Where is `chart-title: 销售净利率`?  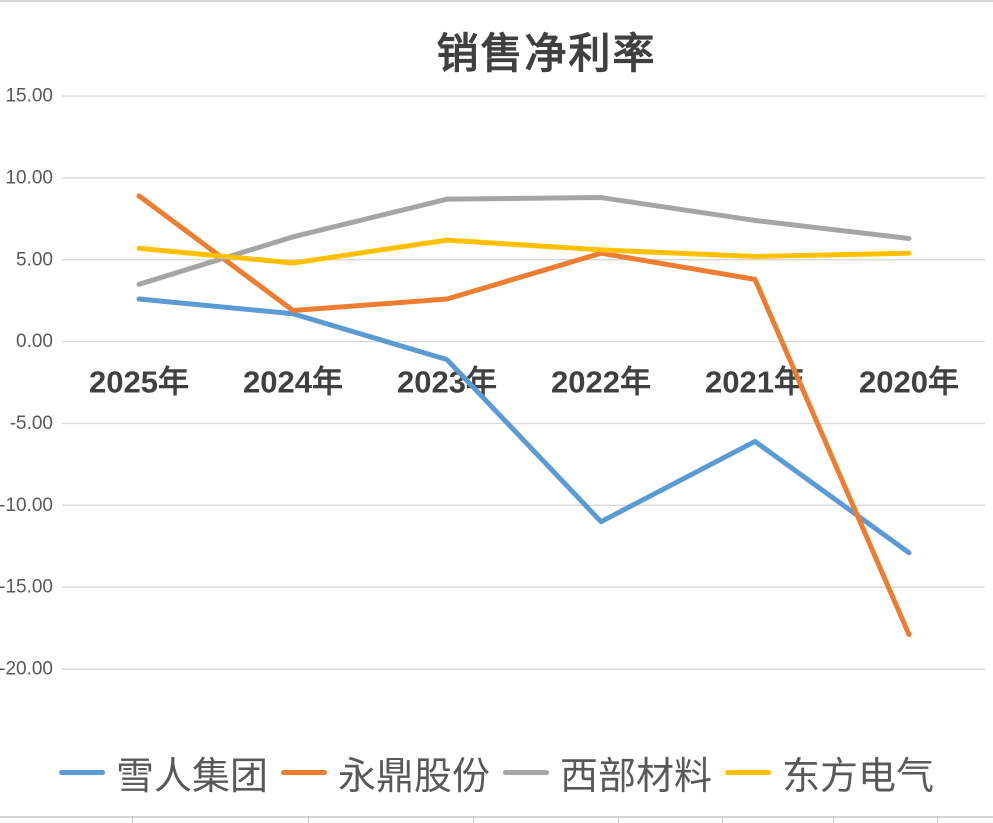
chart-title: 销售净利率 is located at coordinates (546, 53).